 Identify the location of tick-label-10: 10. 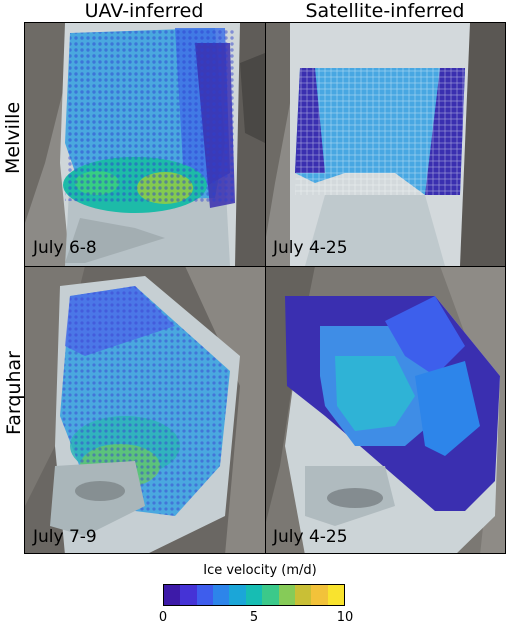
(345, 617).